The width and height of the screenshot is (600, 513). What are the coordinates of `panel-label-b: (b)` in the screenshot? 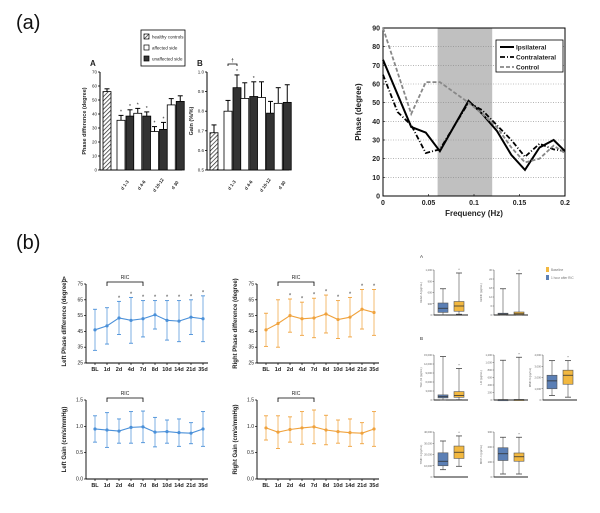 It's located at (28, 243).